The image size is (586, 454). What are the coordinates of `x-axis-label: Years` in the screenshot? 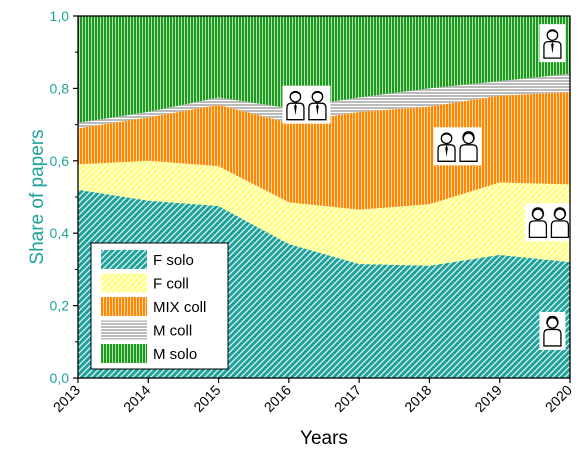 It's located at (324, 438).